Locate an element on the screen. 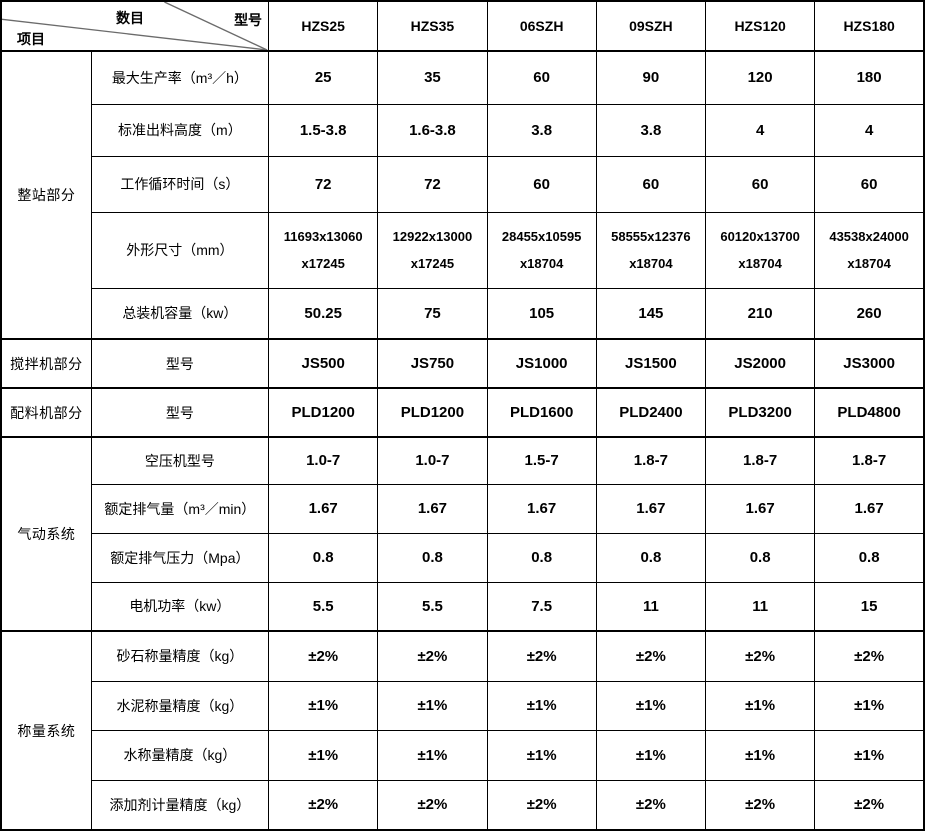  value-cell: PLD1600 is located at coordinates (541, 412).